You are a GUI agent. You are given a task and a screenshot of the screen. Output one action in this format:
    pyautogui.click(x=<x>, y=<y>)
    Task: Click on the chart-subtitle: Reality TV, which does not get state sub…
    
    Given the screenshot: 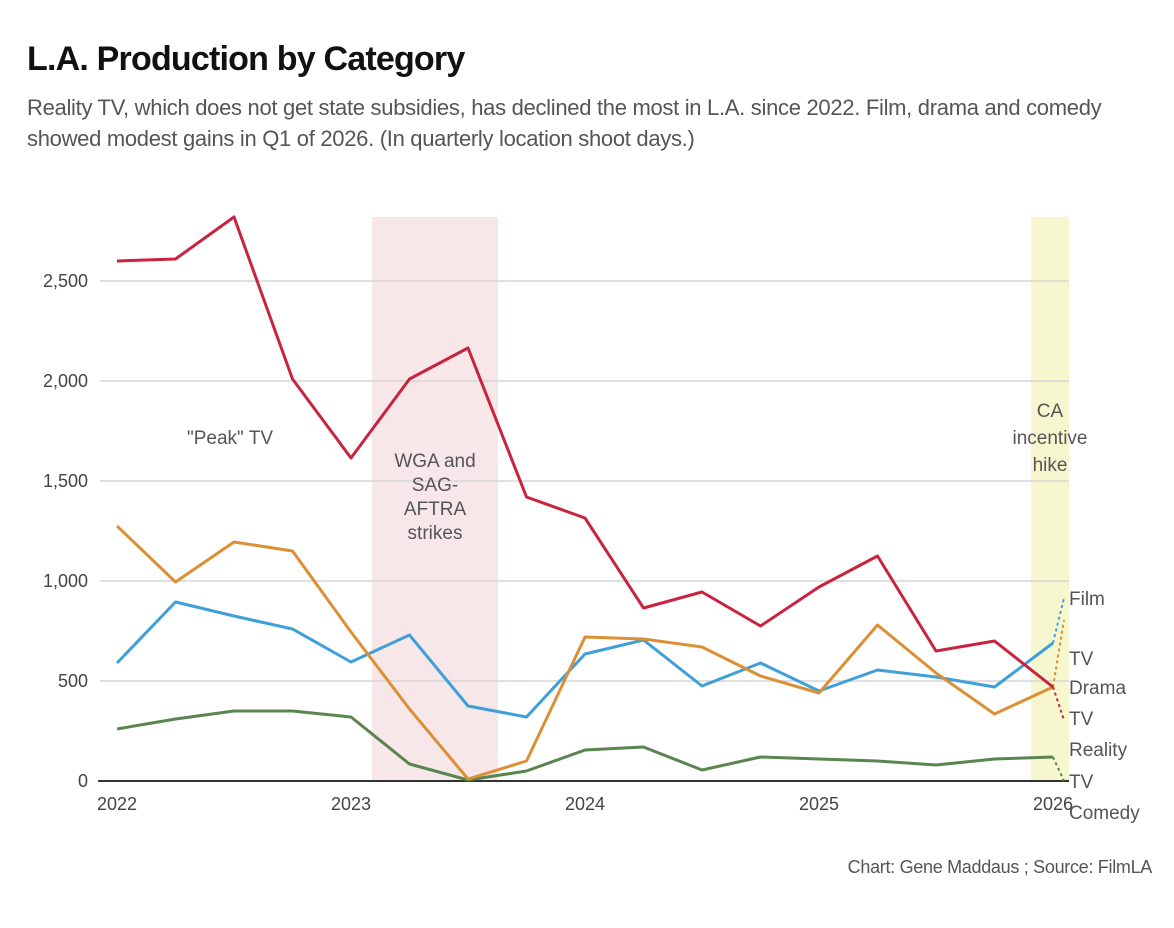 What is the action you would take?
    pyautogui.click(x=564, y=123)
    